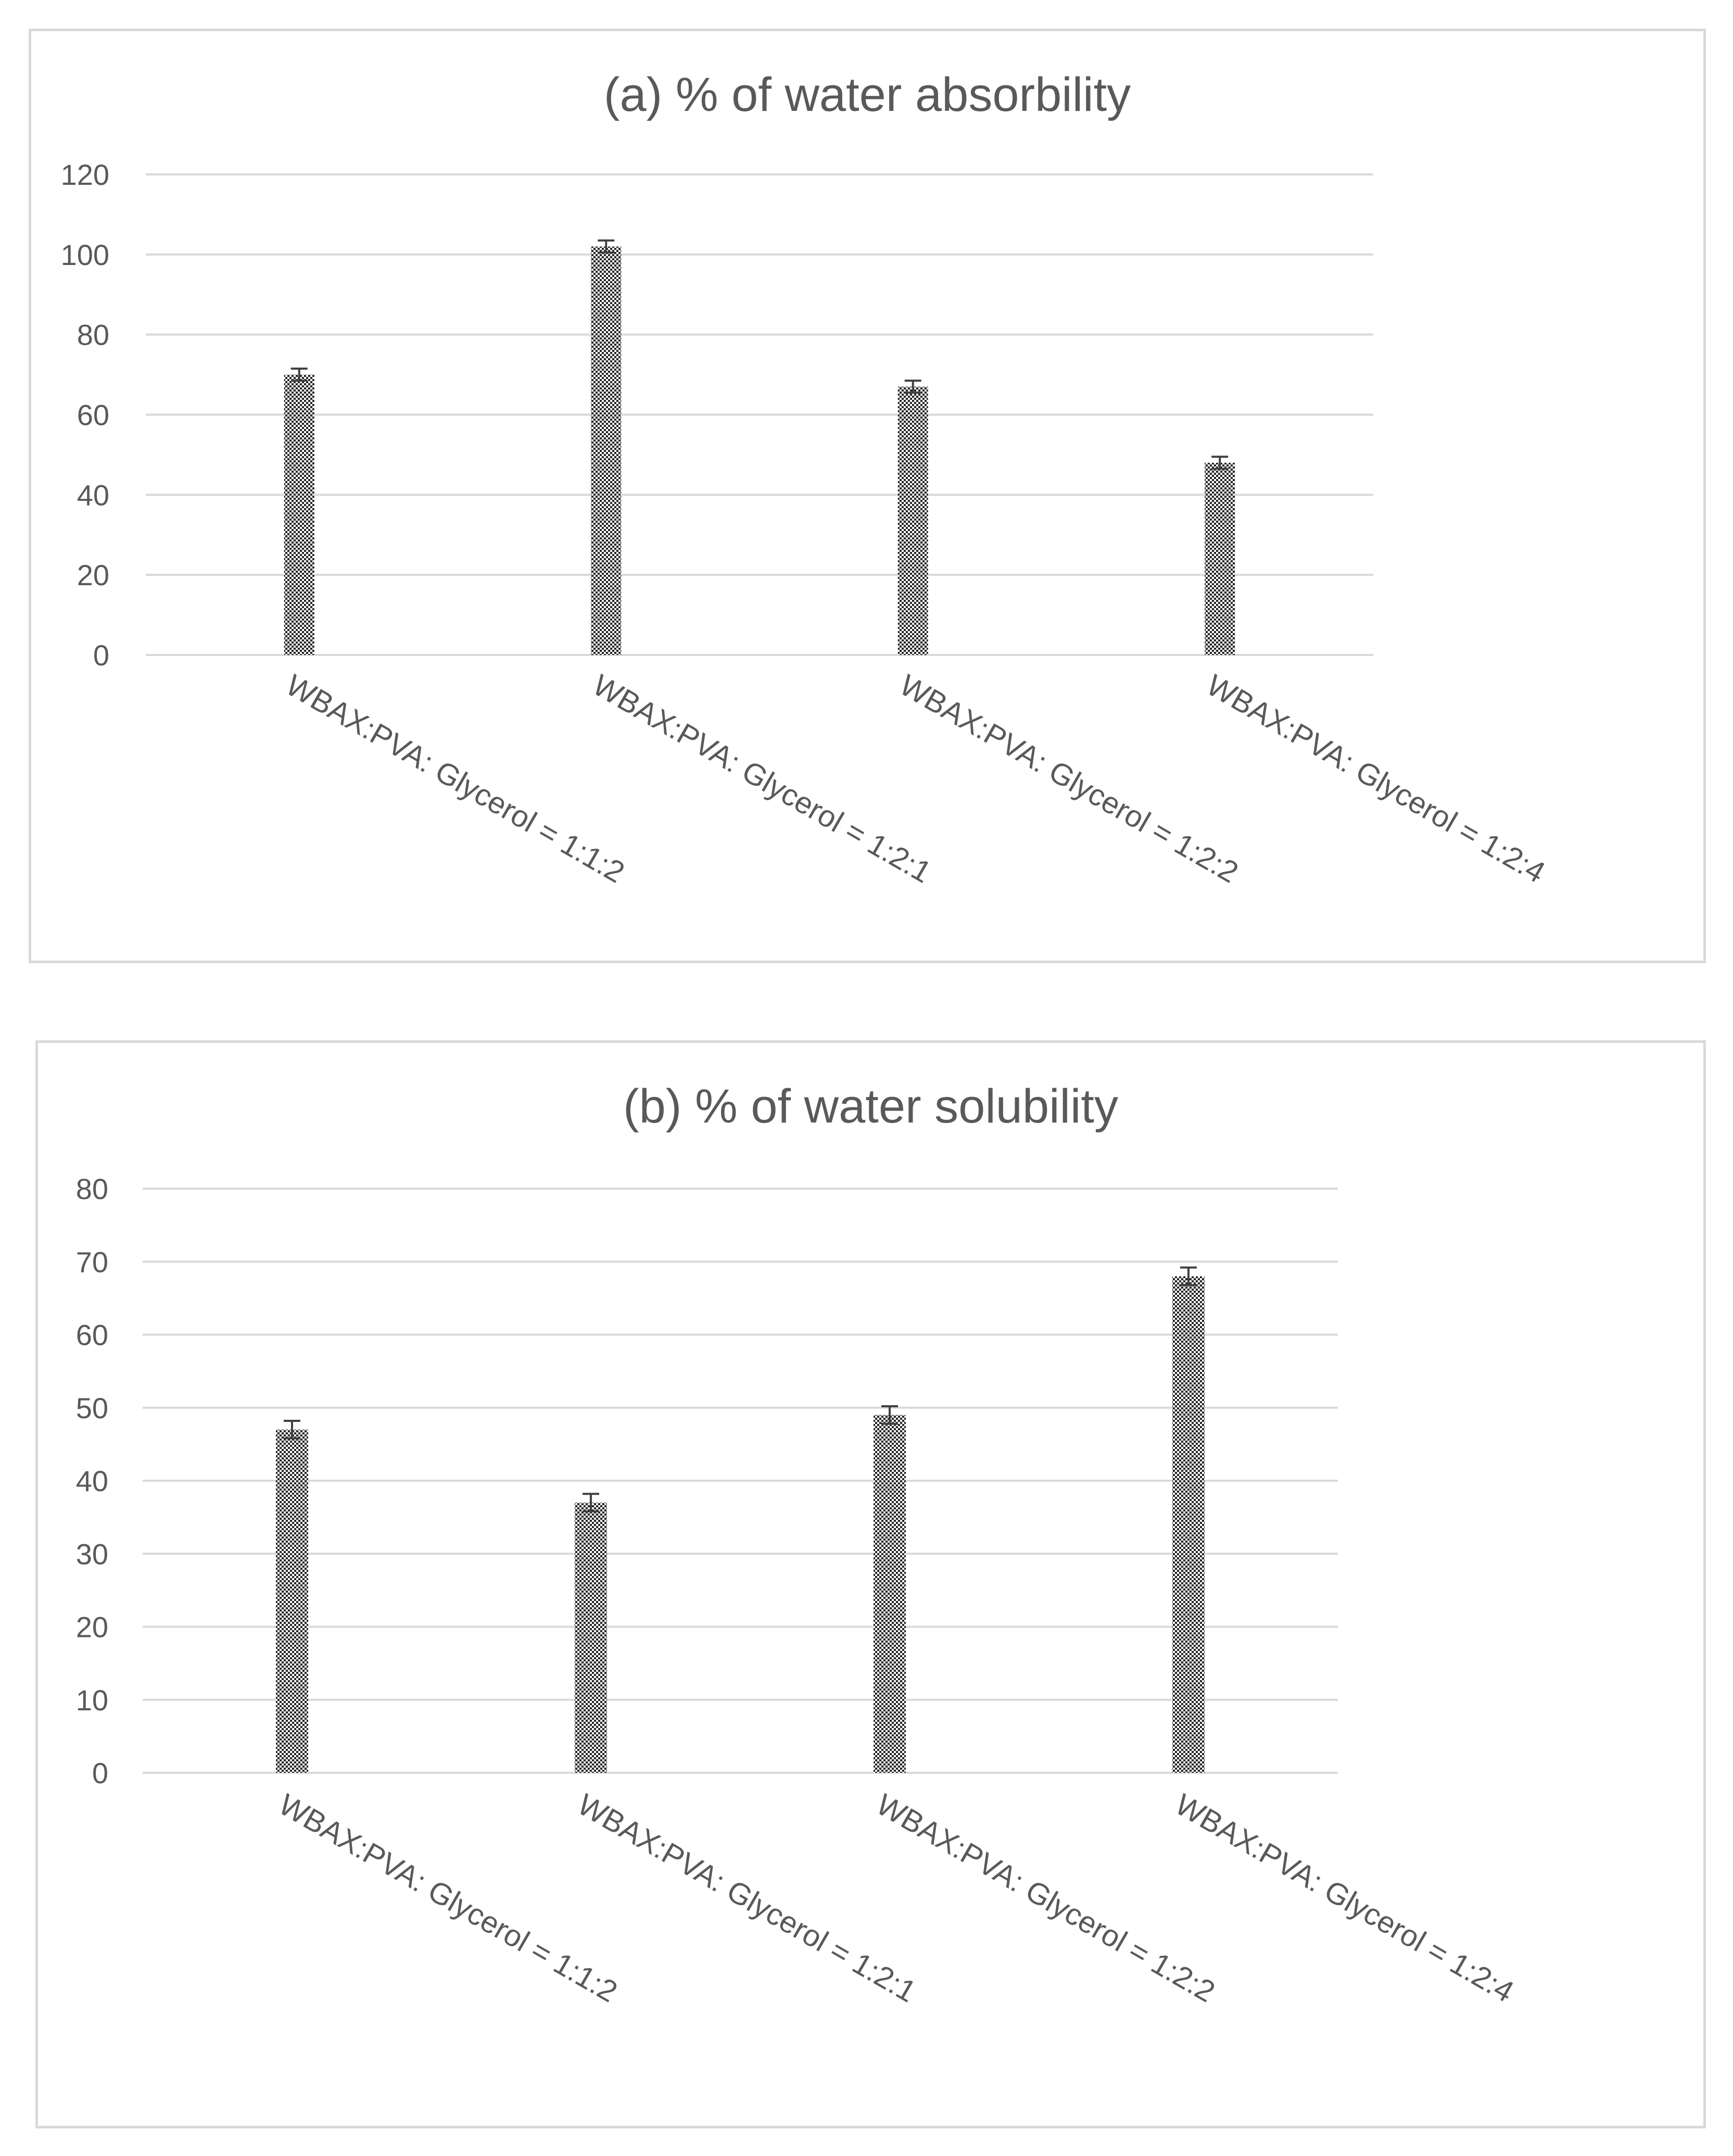  I want to click on y-tick-label: 70, so click(92, 1262).